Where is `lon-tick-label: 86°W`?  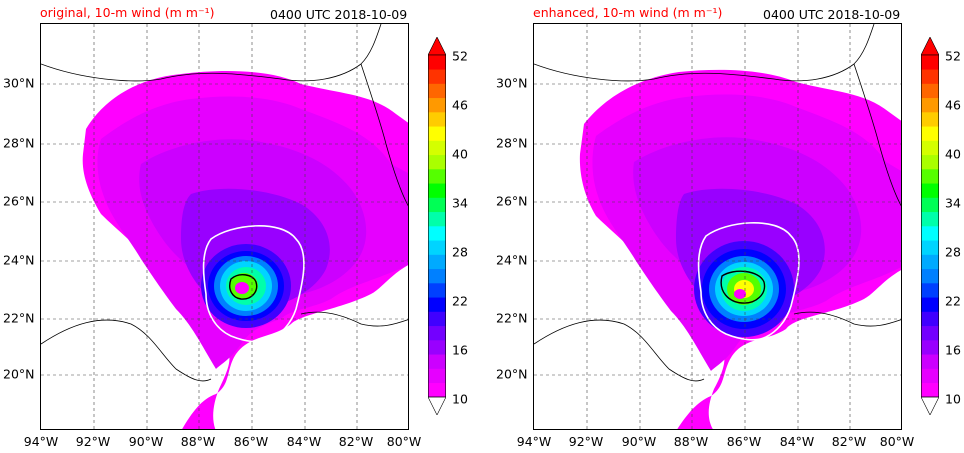
lon-tick-label: 86°W is located at coordinates (744, 441).